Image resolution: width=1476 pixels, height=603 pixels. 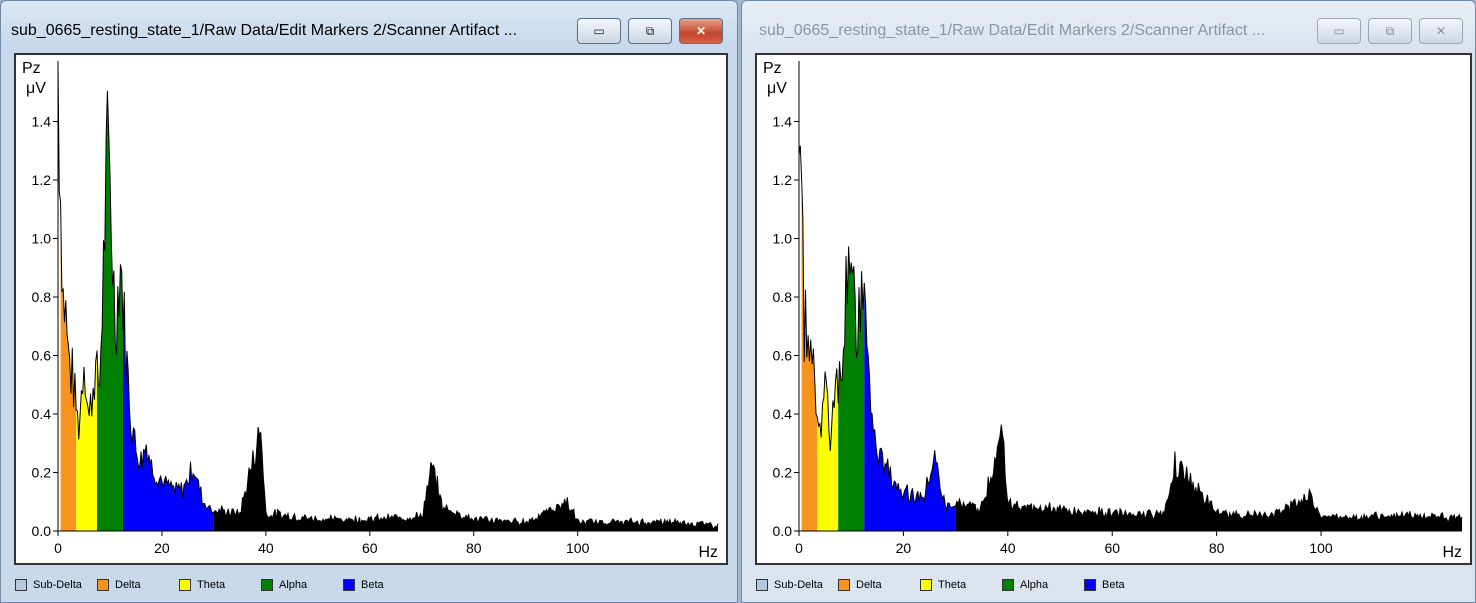 What do you see at coordinates (86, 441) in the screenshot?
I see `band-theta` at bounding box center [86, 441].